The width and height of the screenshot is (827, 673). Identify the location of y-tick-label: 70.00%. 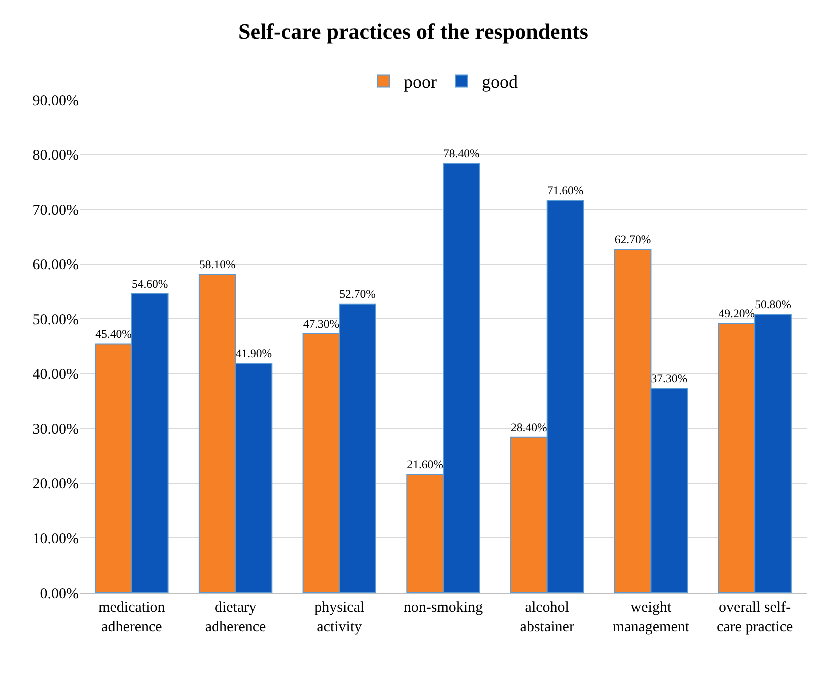
(55, 210).